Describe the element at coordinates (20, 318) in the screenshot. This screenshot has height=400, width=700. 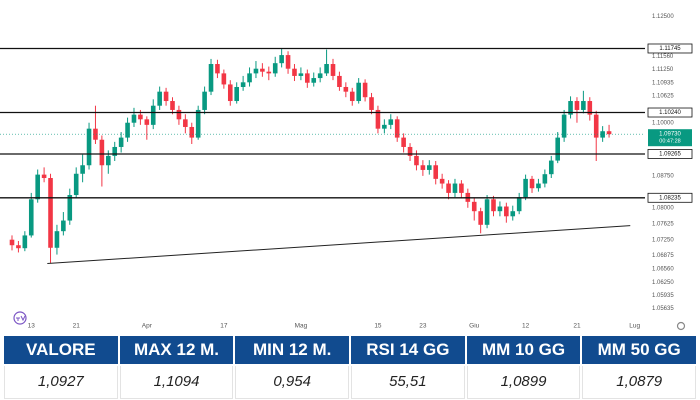
I see `logo-icon` at that location.